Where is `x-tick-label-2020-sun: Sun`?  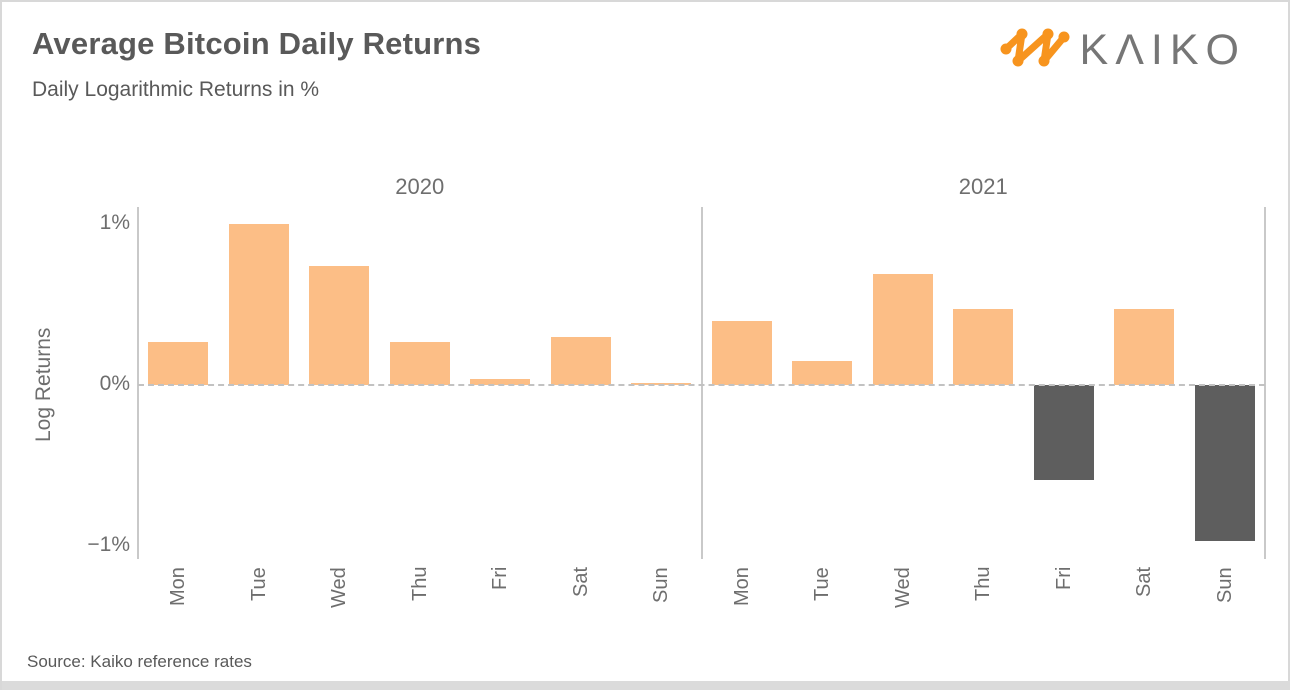 x-tick-label-2020-sun: Sun is located at coordinates (661, 585).